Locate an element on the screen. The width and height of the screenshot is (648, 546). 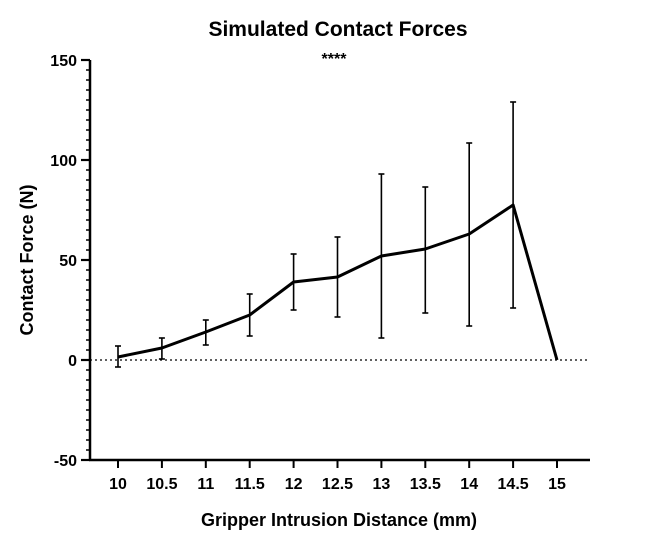
x-axis-label: Gripper Intrusion Distance (mm) is located at coordinates (339, 520).